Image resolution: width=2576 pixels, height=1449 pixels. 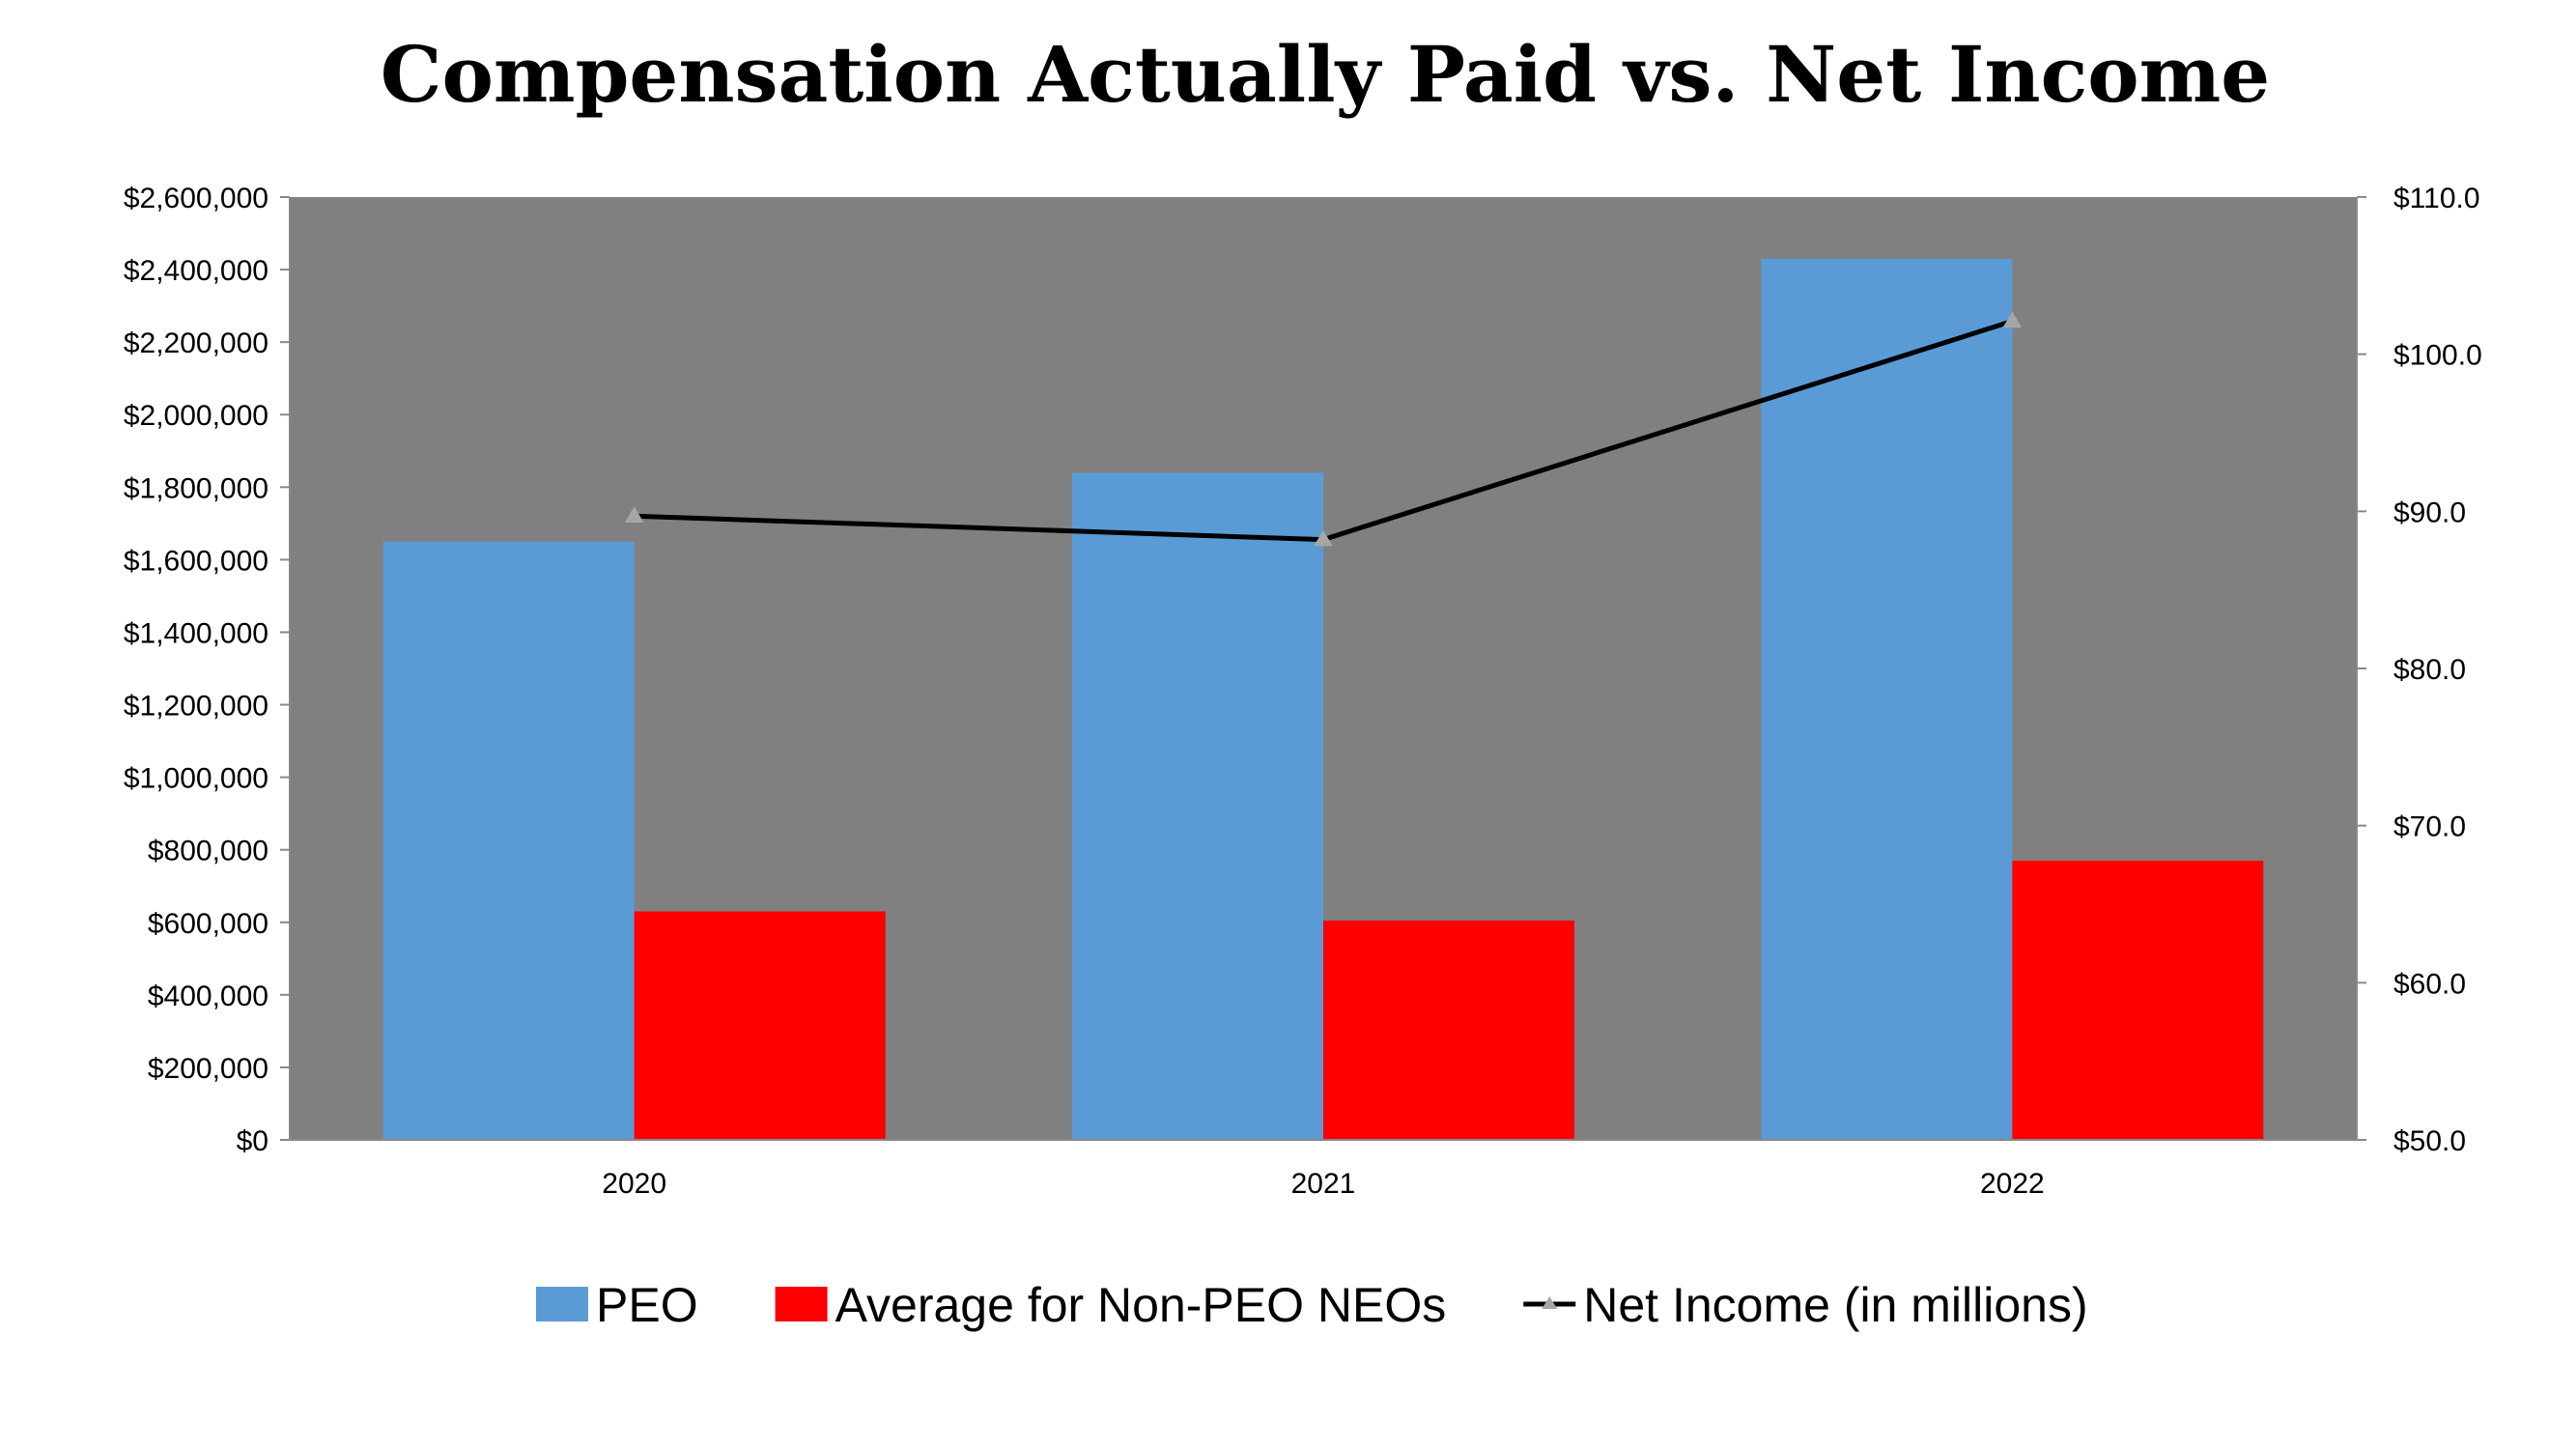 I want to click on bar-peo-2022, so click(x=1887, y=699).